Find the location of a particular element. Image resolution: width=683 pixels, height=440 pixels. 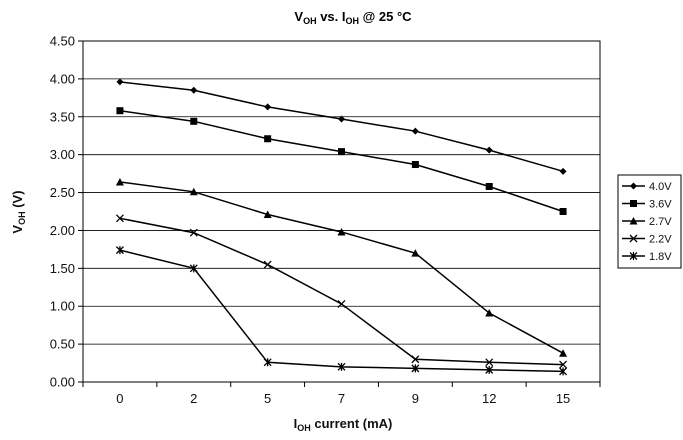

y-tick-label: 2.50 is located at coordinates (62, 192).